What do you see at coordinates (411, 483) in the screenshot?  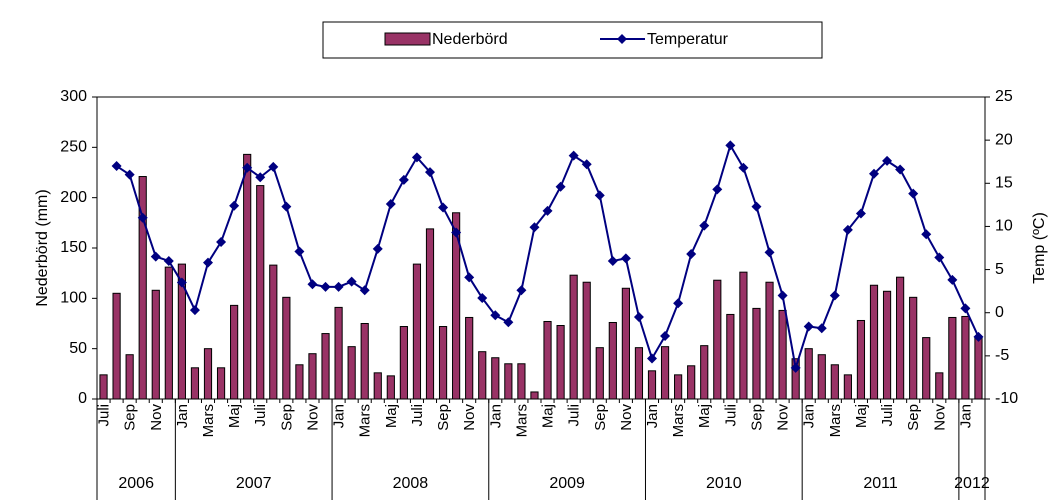 I see `year-label: 2008` at bounding box center [411, 483].